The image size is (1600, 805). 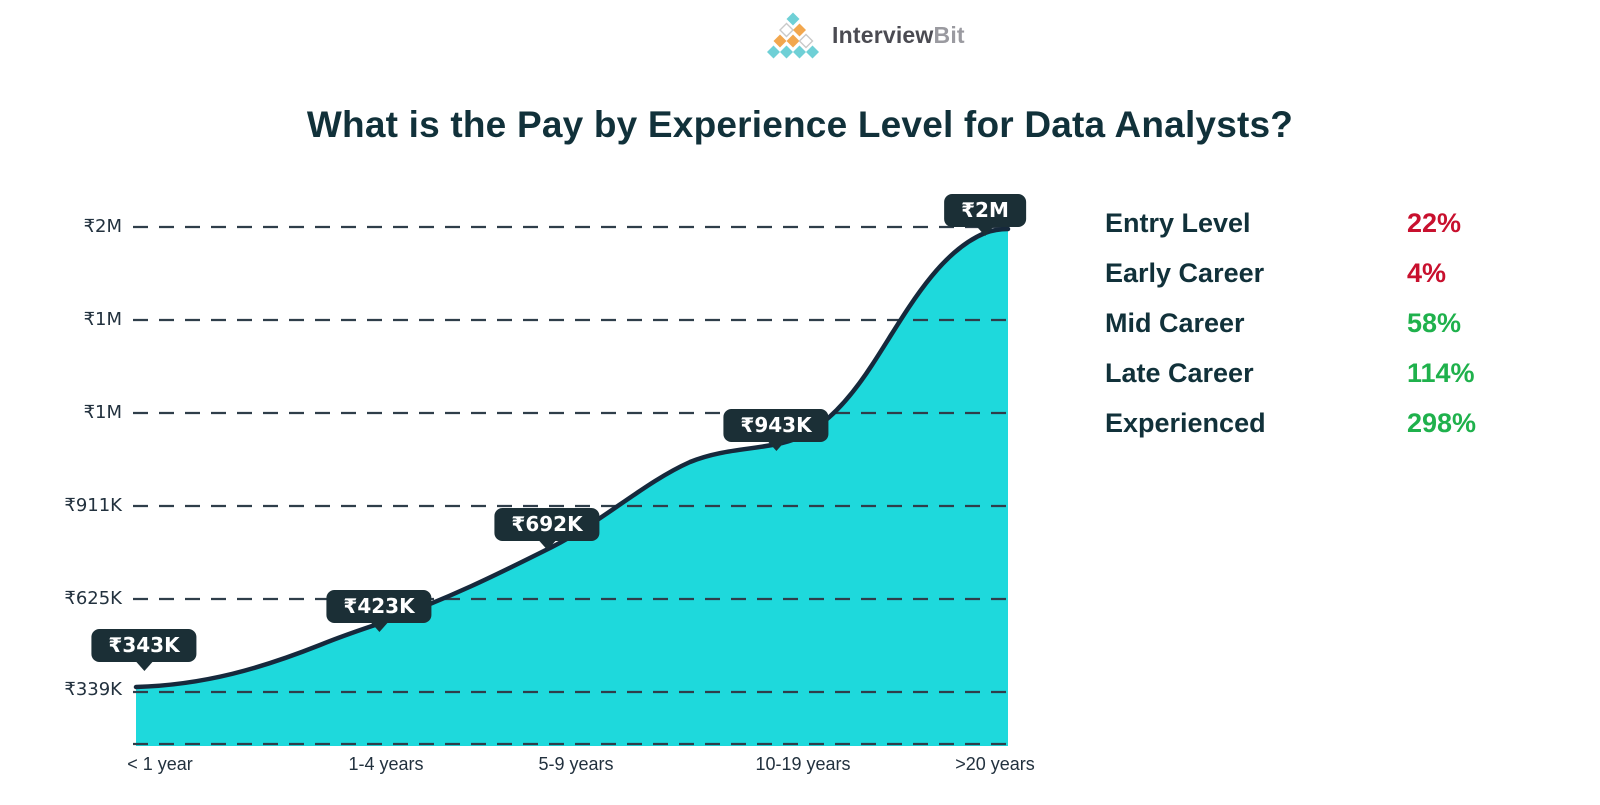 I want to click on legend-label: Late Career, so click(x=1179, y=373).